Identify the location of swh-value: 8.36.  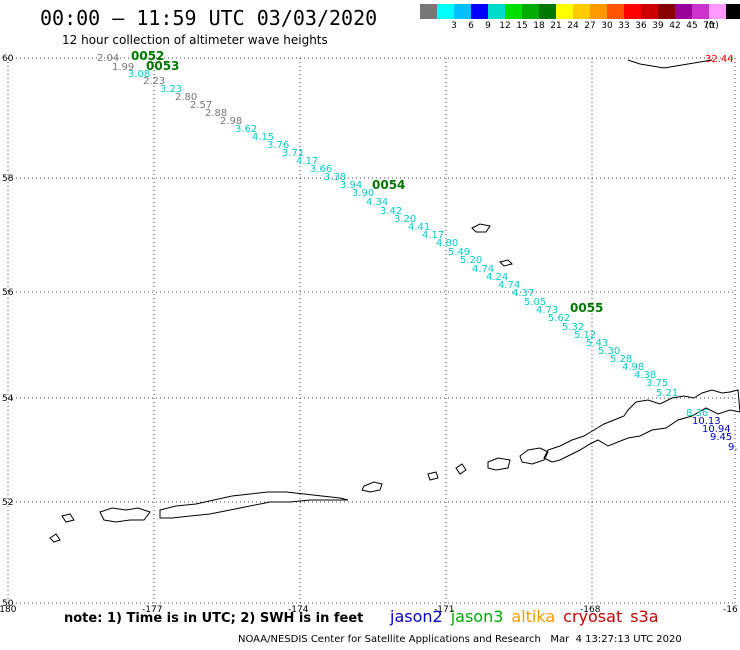
(697, 413).